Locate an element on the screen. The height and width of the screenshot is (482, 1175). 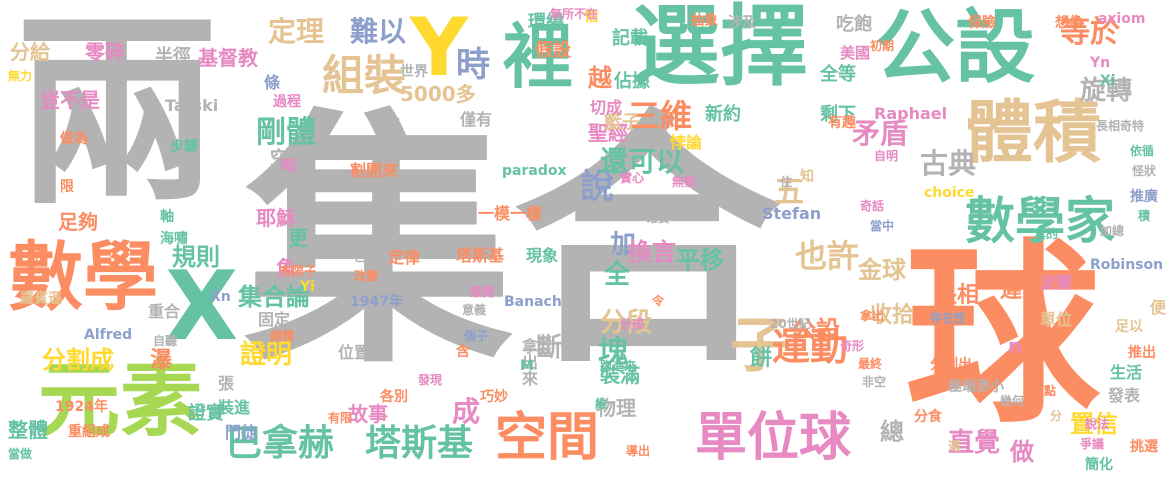
word-5: 公設 is located at coordinates (955, 47).